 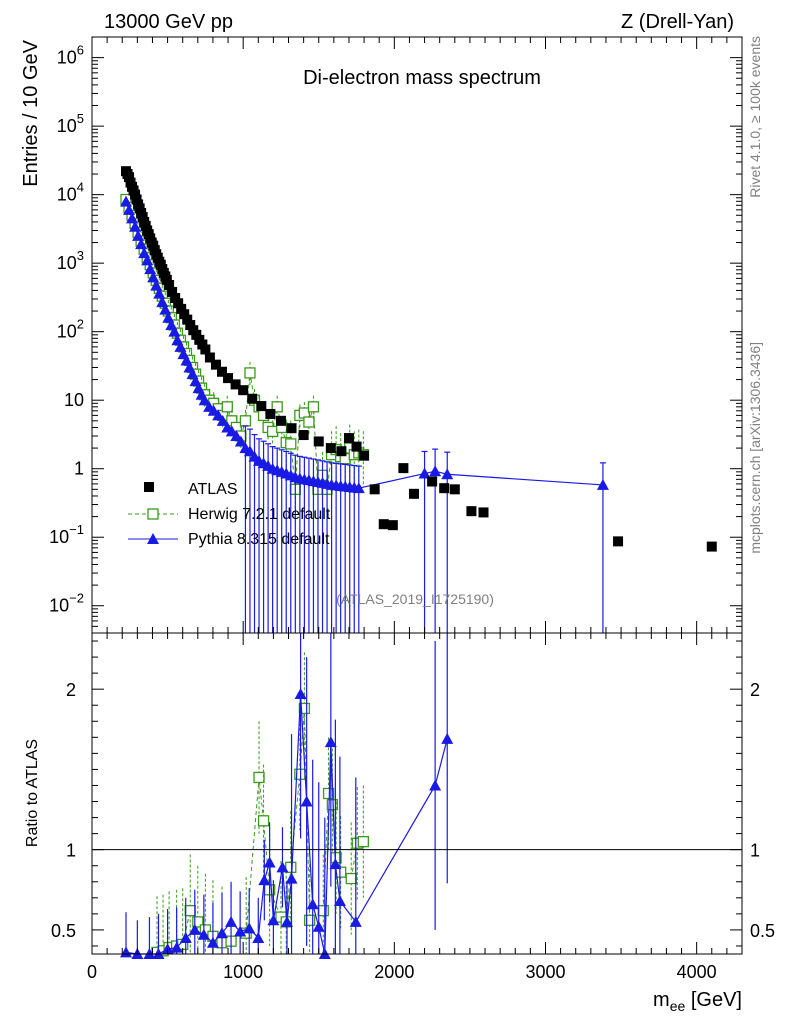 I want to click on x-tick-label: 1000, so click(x=243, y=972).